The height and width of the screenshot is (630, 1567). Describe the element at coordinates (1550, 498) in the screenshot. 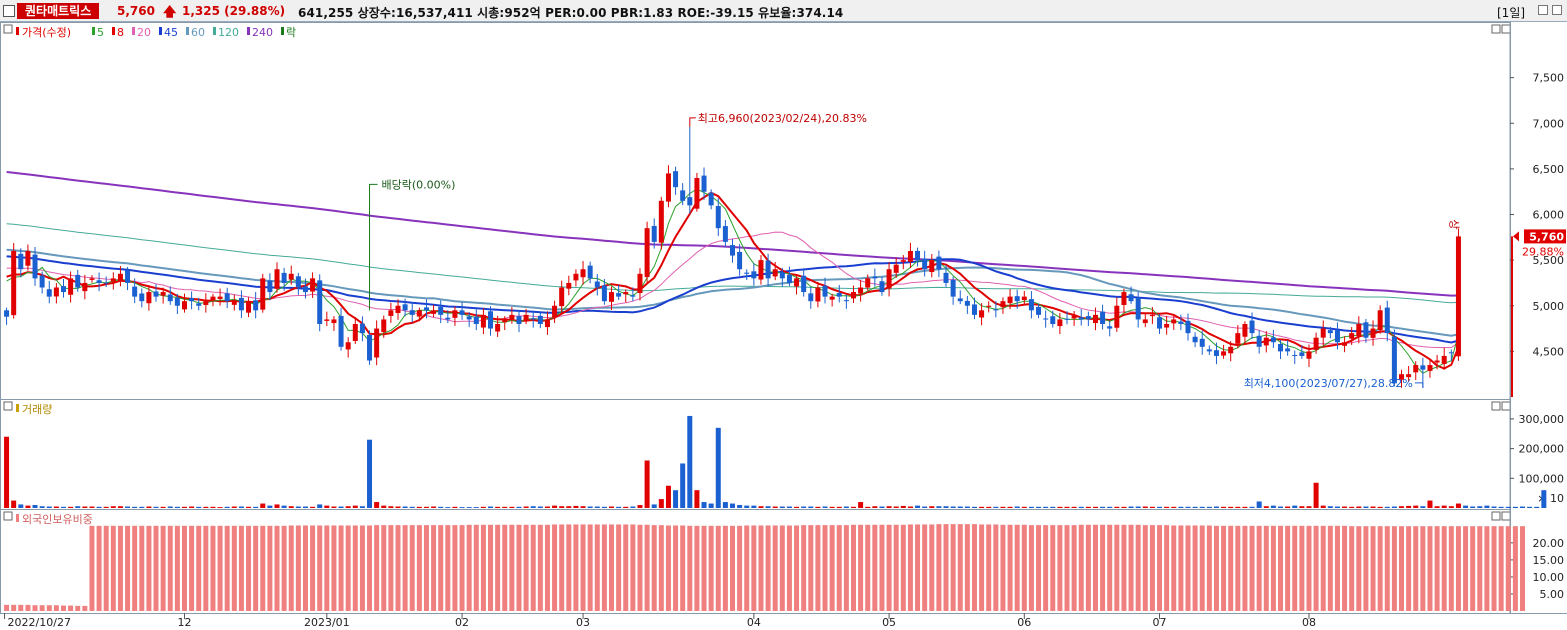

I see `volume-unit-label: × 10` at that location.